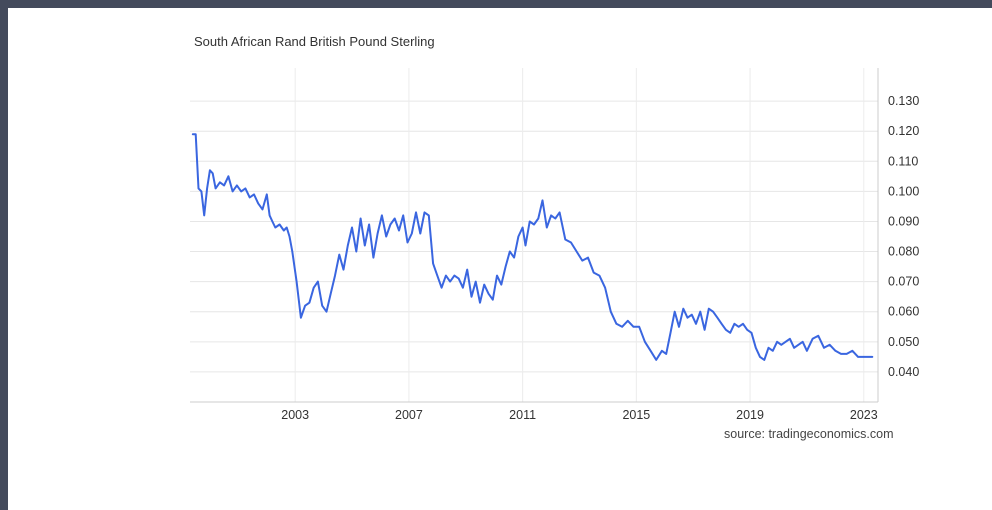  Describe the element at coordinates (636, 415) in the screenshot. I see `x-tick-label: 2015` at that location.